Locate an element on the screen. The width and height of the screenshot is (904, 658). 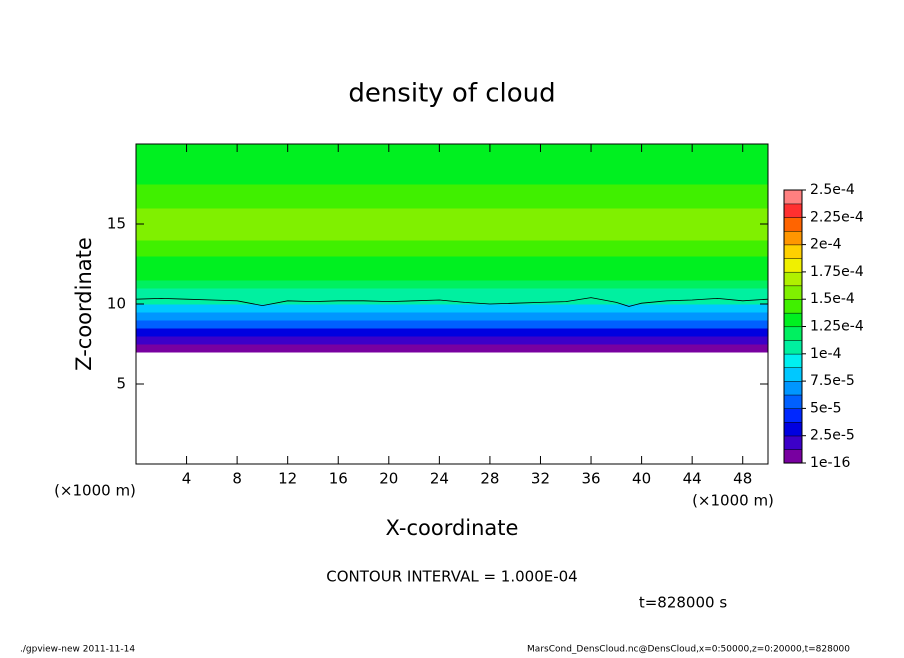
x-unit: (×1000 m) is located at coordinates (733, 501).